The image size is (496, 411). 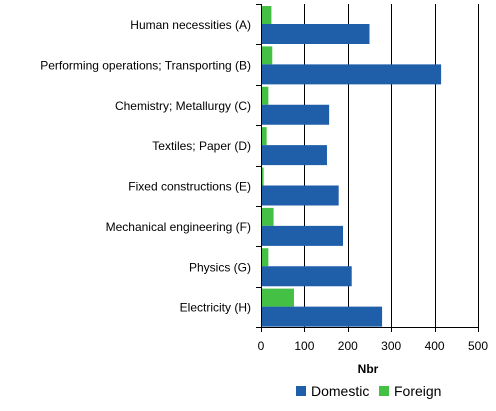 I want to click on legend-label-0: Domestic, so click(x=340, y=391).